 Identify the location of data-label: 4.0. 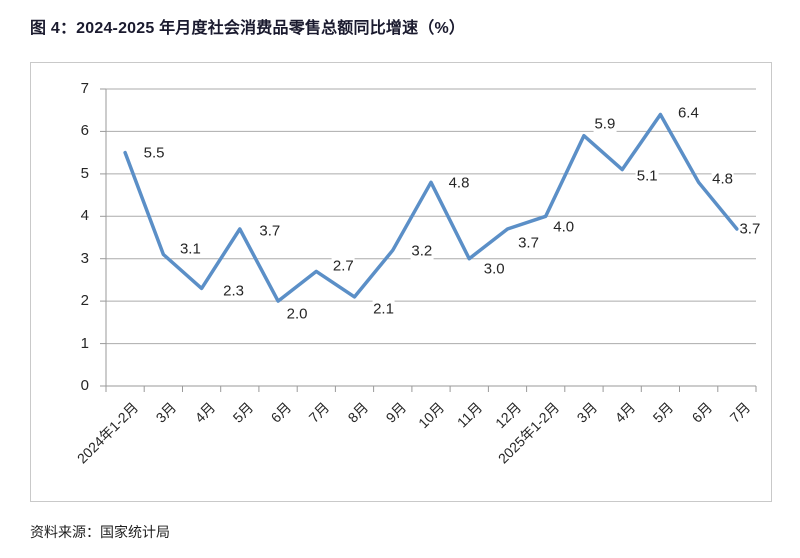
(564, 227).